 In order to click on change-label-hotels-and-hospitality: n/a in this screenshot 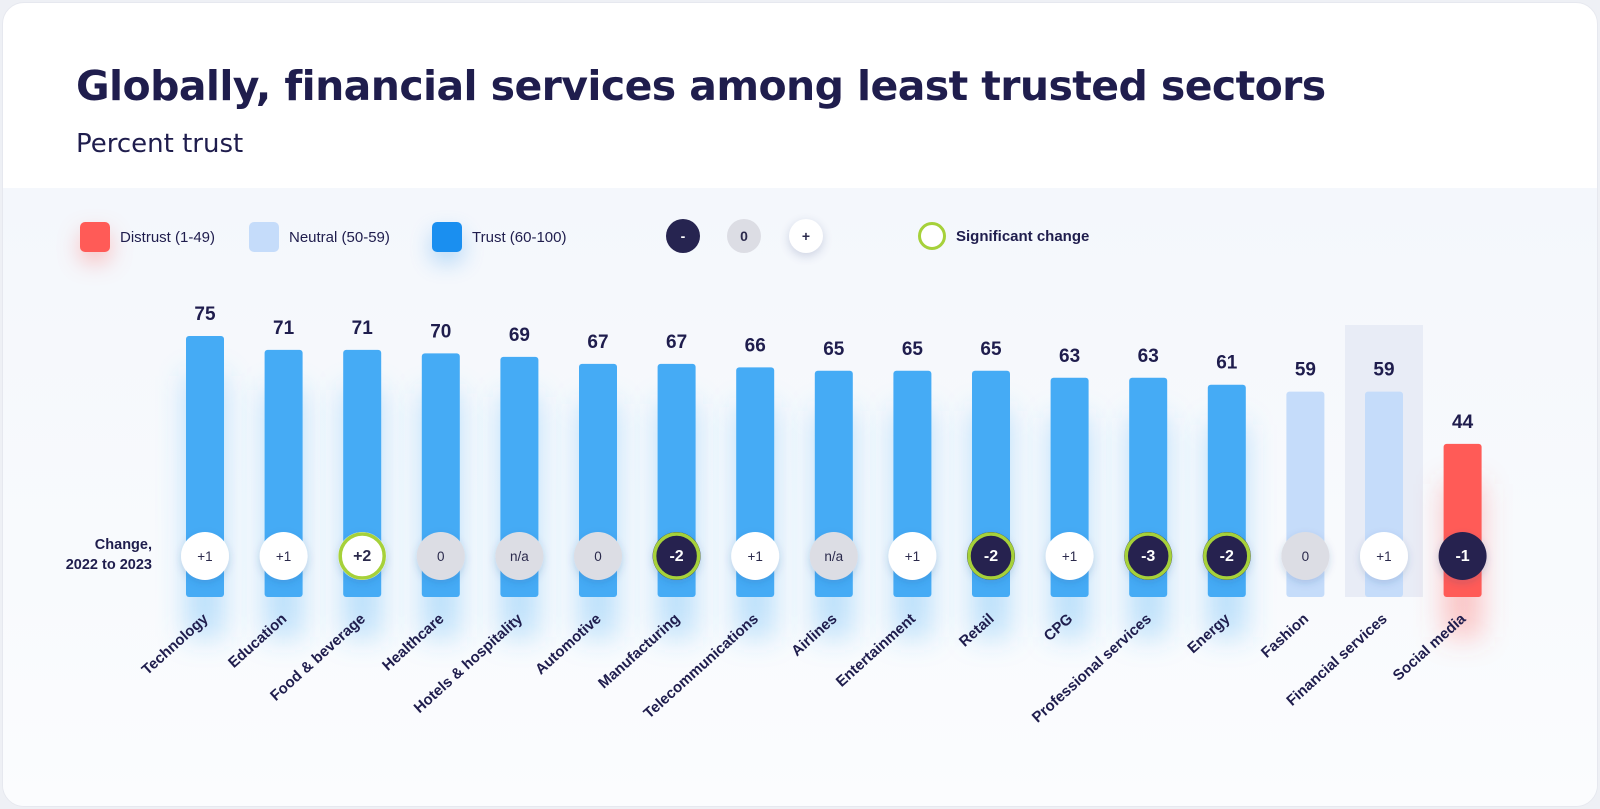, I will do `click(519, 556)`.